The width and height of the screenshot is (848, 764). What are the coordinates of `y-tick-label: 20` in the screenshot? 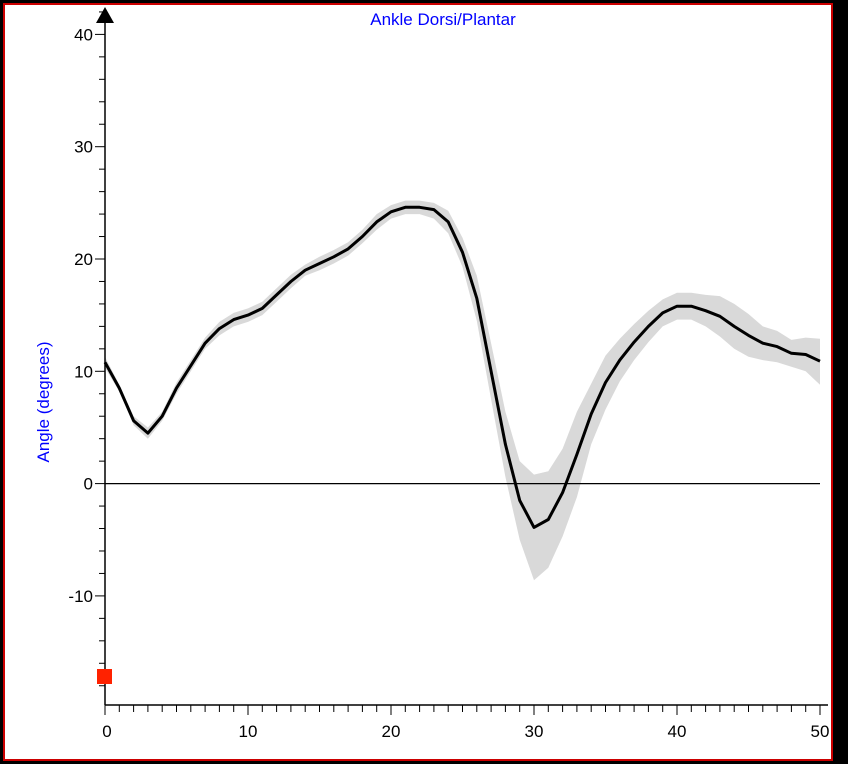 It's located at (83, 259).